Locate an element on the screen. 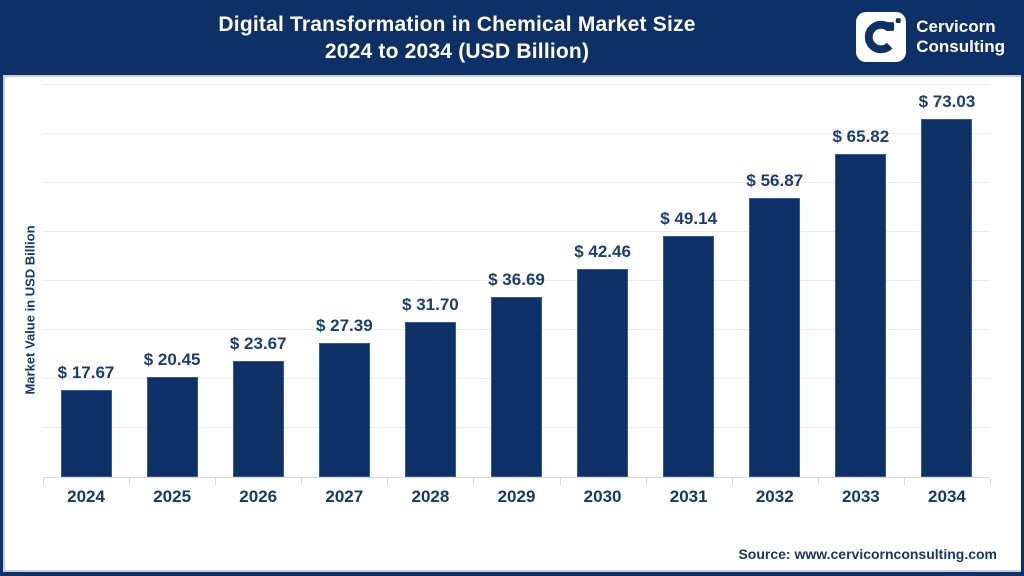  bar-value-label-2034: $ 73.03 is located at coordinates (947, 102).